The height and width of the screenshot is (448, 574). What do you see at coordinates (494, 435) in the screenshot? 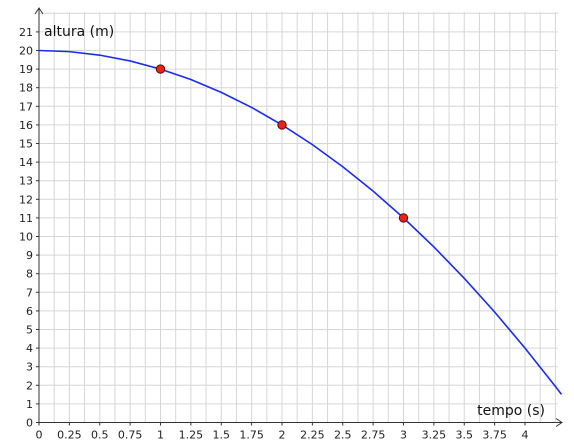
I see `x-tick-label: 3.75` at bounding box center [494, 435].